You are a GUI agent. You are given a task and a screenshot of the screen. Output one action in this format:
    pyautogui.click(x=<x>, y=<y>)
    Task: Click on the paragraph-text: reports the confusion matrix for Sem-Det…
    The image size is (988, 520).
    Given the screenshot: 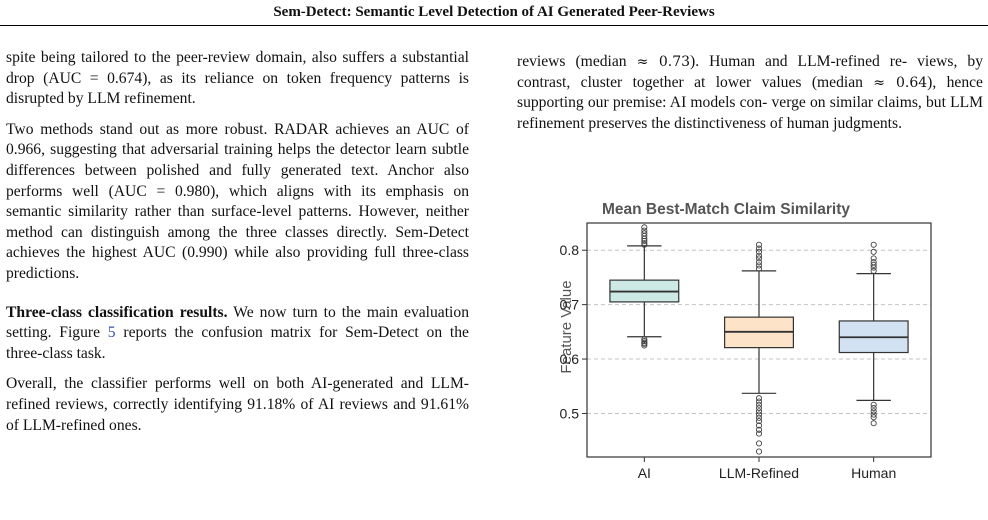 What is the action you would take?
    pyautogui.click(x=237, y=343)
    